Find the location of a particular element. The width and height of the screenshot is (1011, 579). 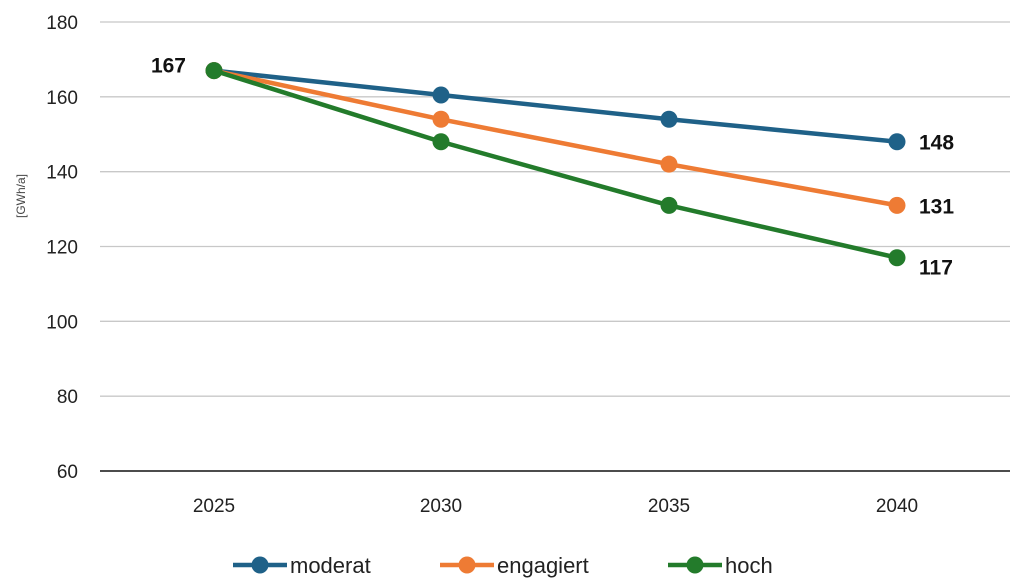

series-moderat is located at coordinates (555, 106).